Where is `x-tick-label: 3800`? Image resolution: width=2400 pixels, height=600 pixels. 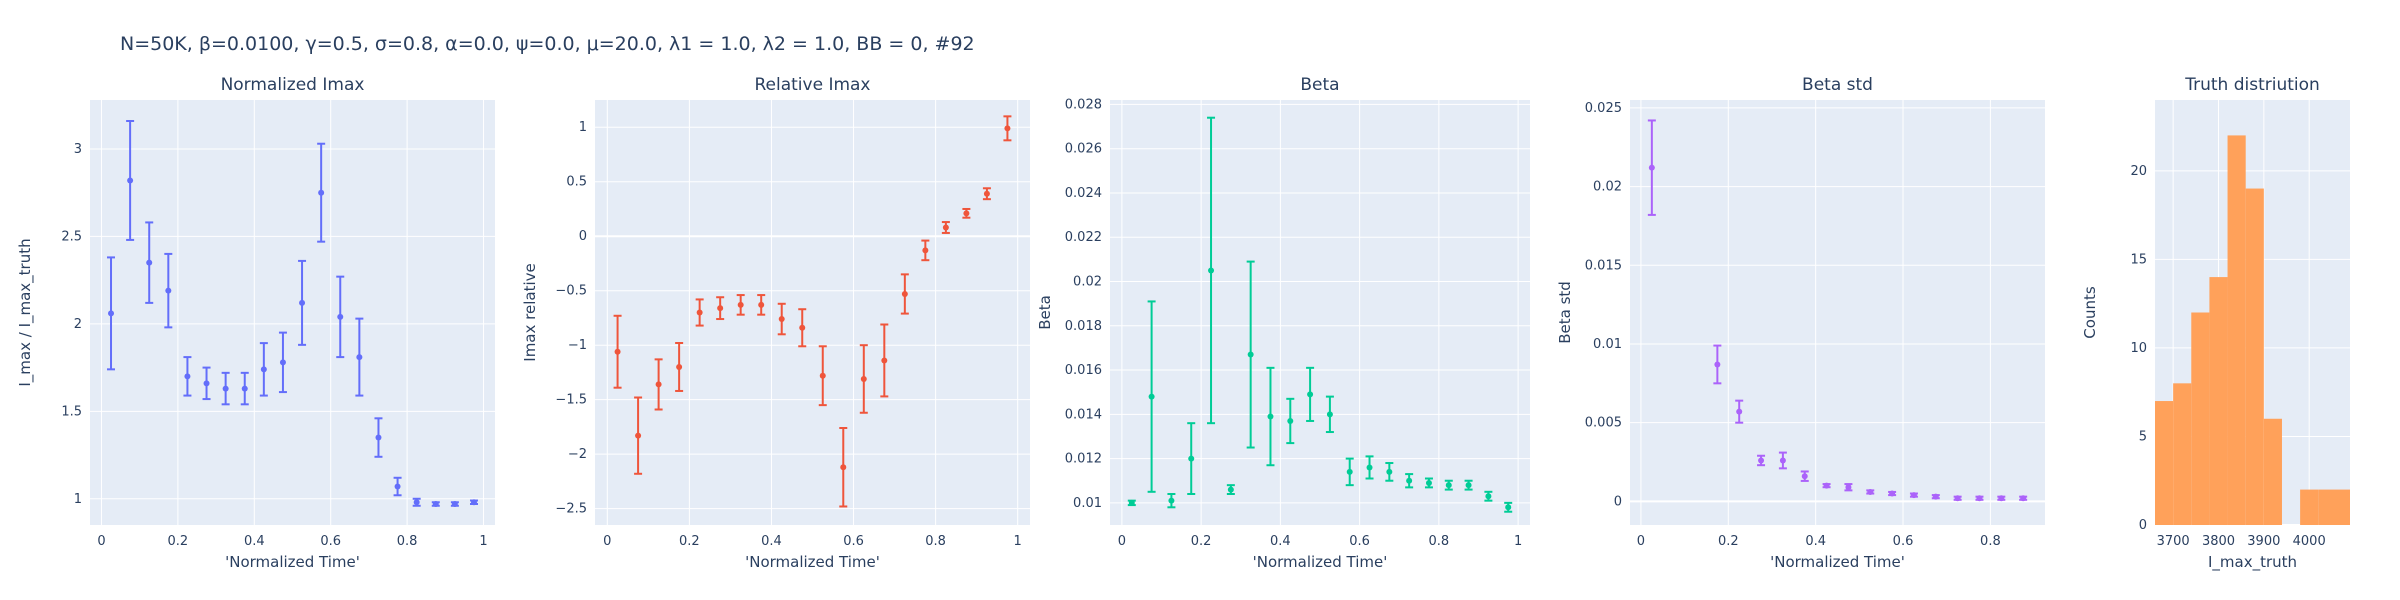
x-tick-label: 3800 is located at coordinates (2218, 541).